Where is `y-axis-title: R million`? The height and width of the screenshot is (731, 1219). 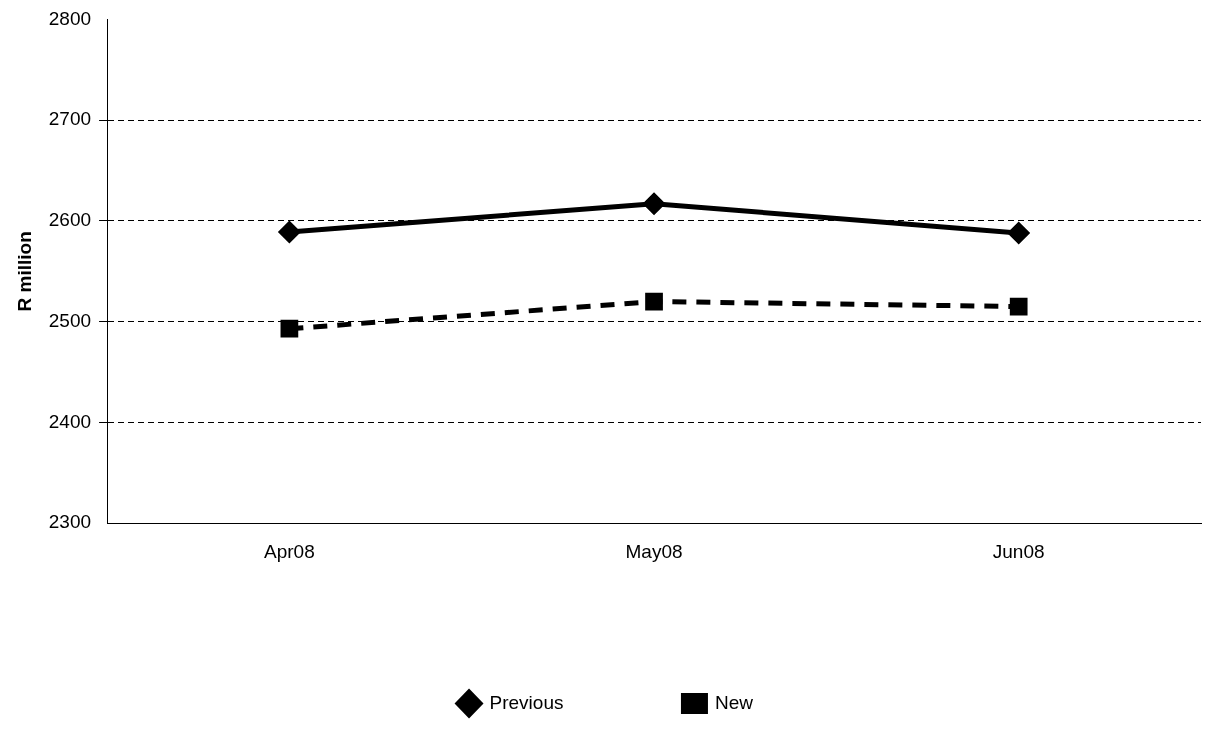
y-axis-title: R million is located at coordinates (24, 271).